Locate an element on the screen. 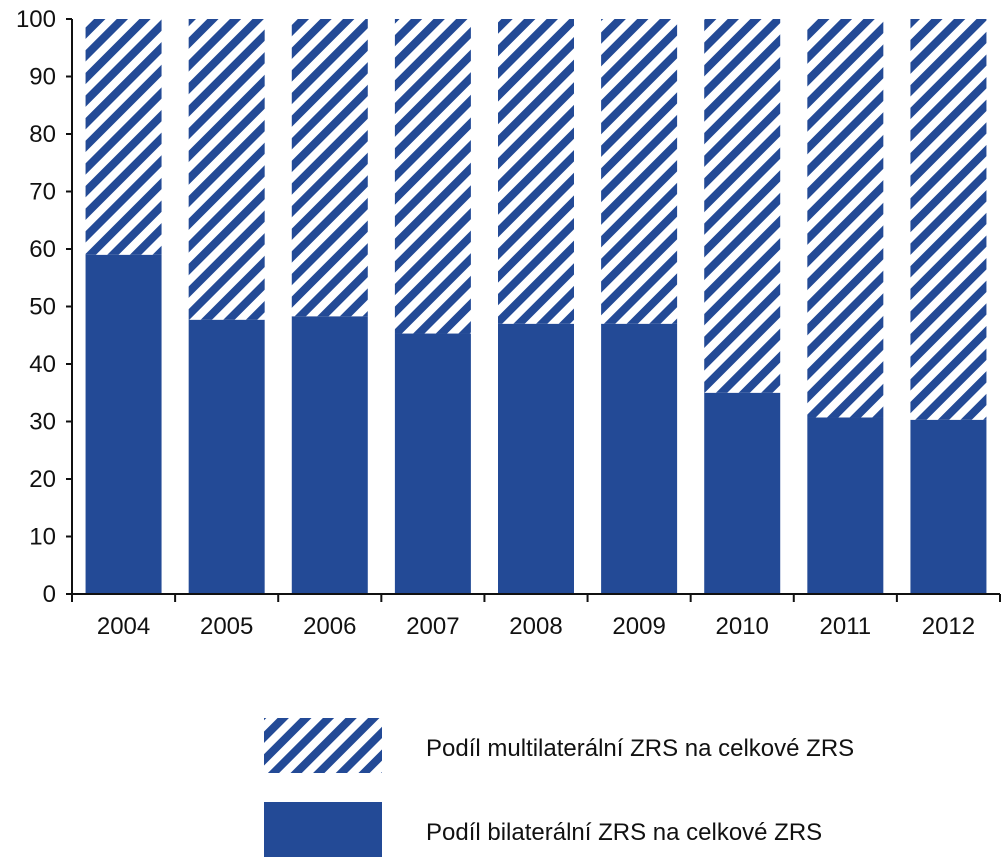 This screenshot has width=1003, height=862. bar-multilateral-2006 is located at coordinates (329, 168).